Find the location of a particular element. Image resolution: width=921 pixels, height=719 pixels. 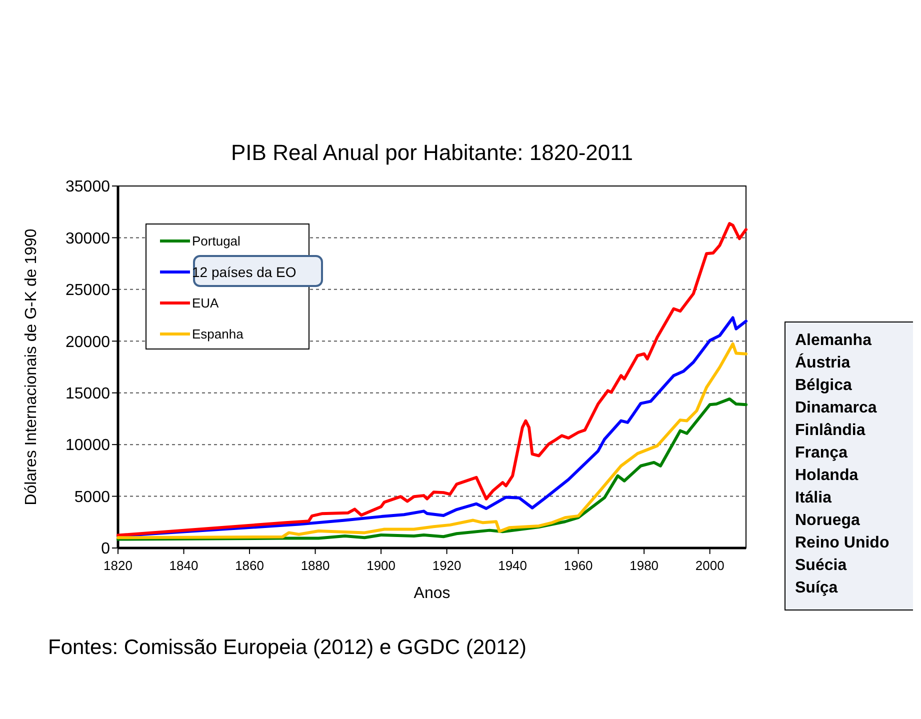

x-tick-label: 1920 is located at coordinates (447, 565).